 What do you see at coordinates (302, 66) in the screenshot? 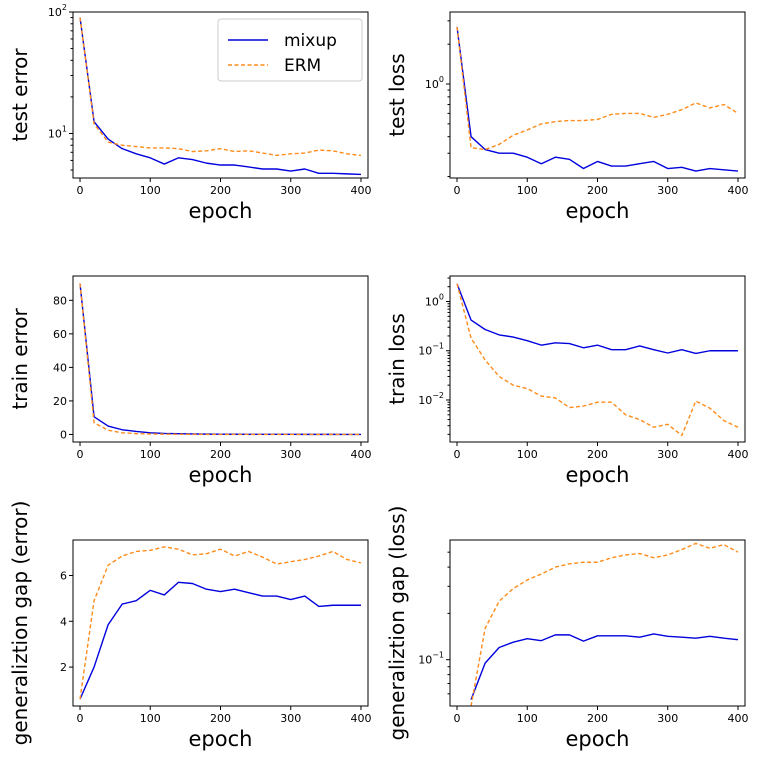
I see `legend-label-erm: ERM` at bounding box center [302, 66].